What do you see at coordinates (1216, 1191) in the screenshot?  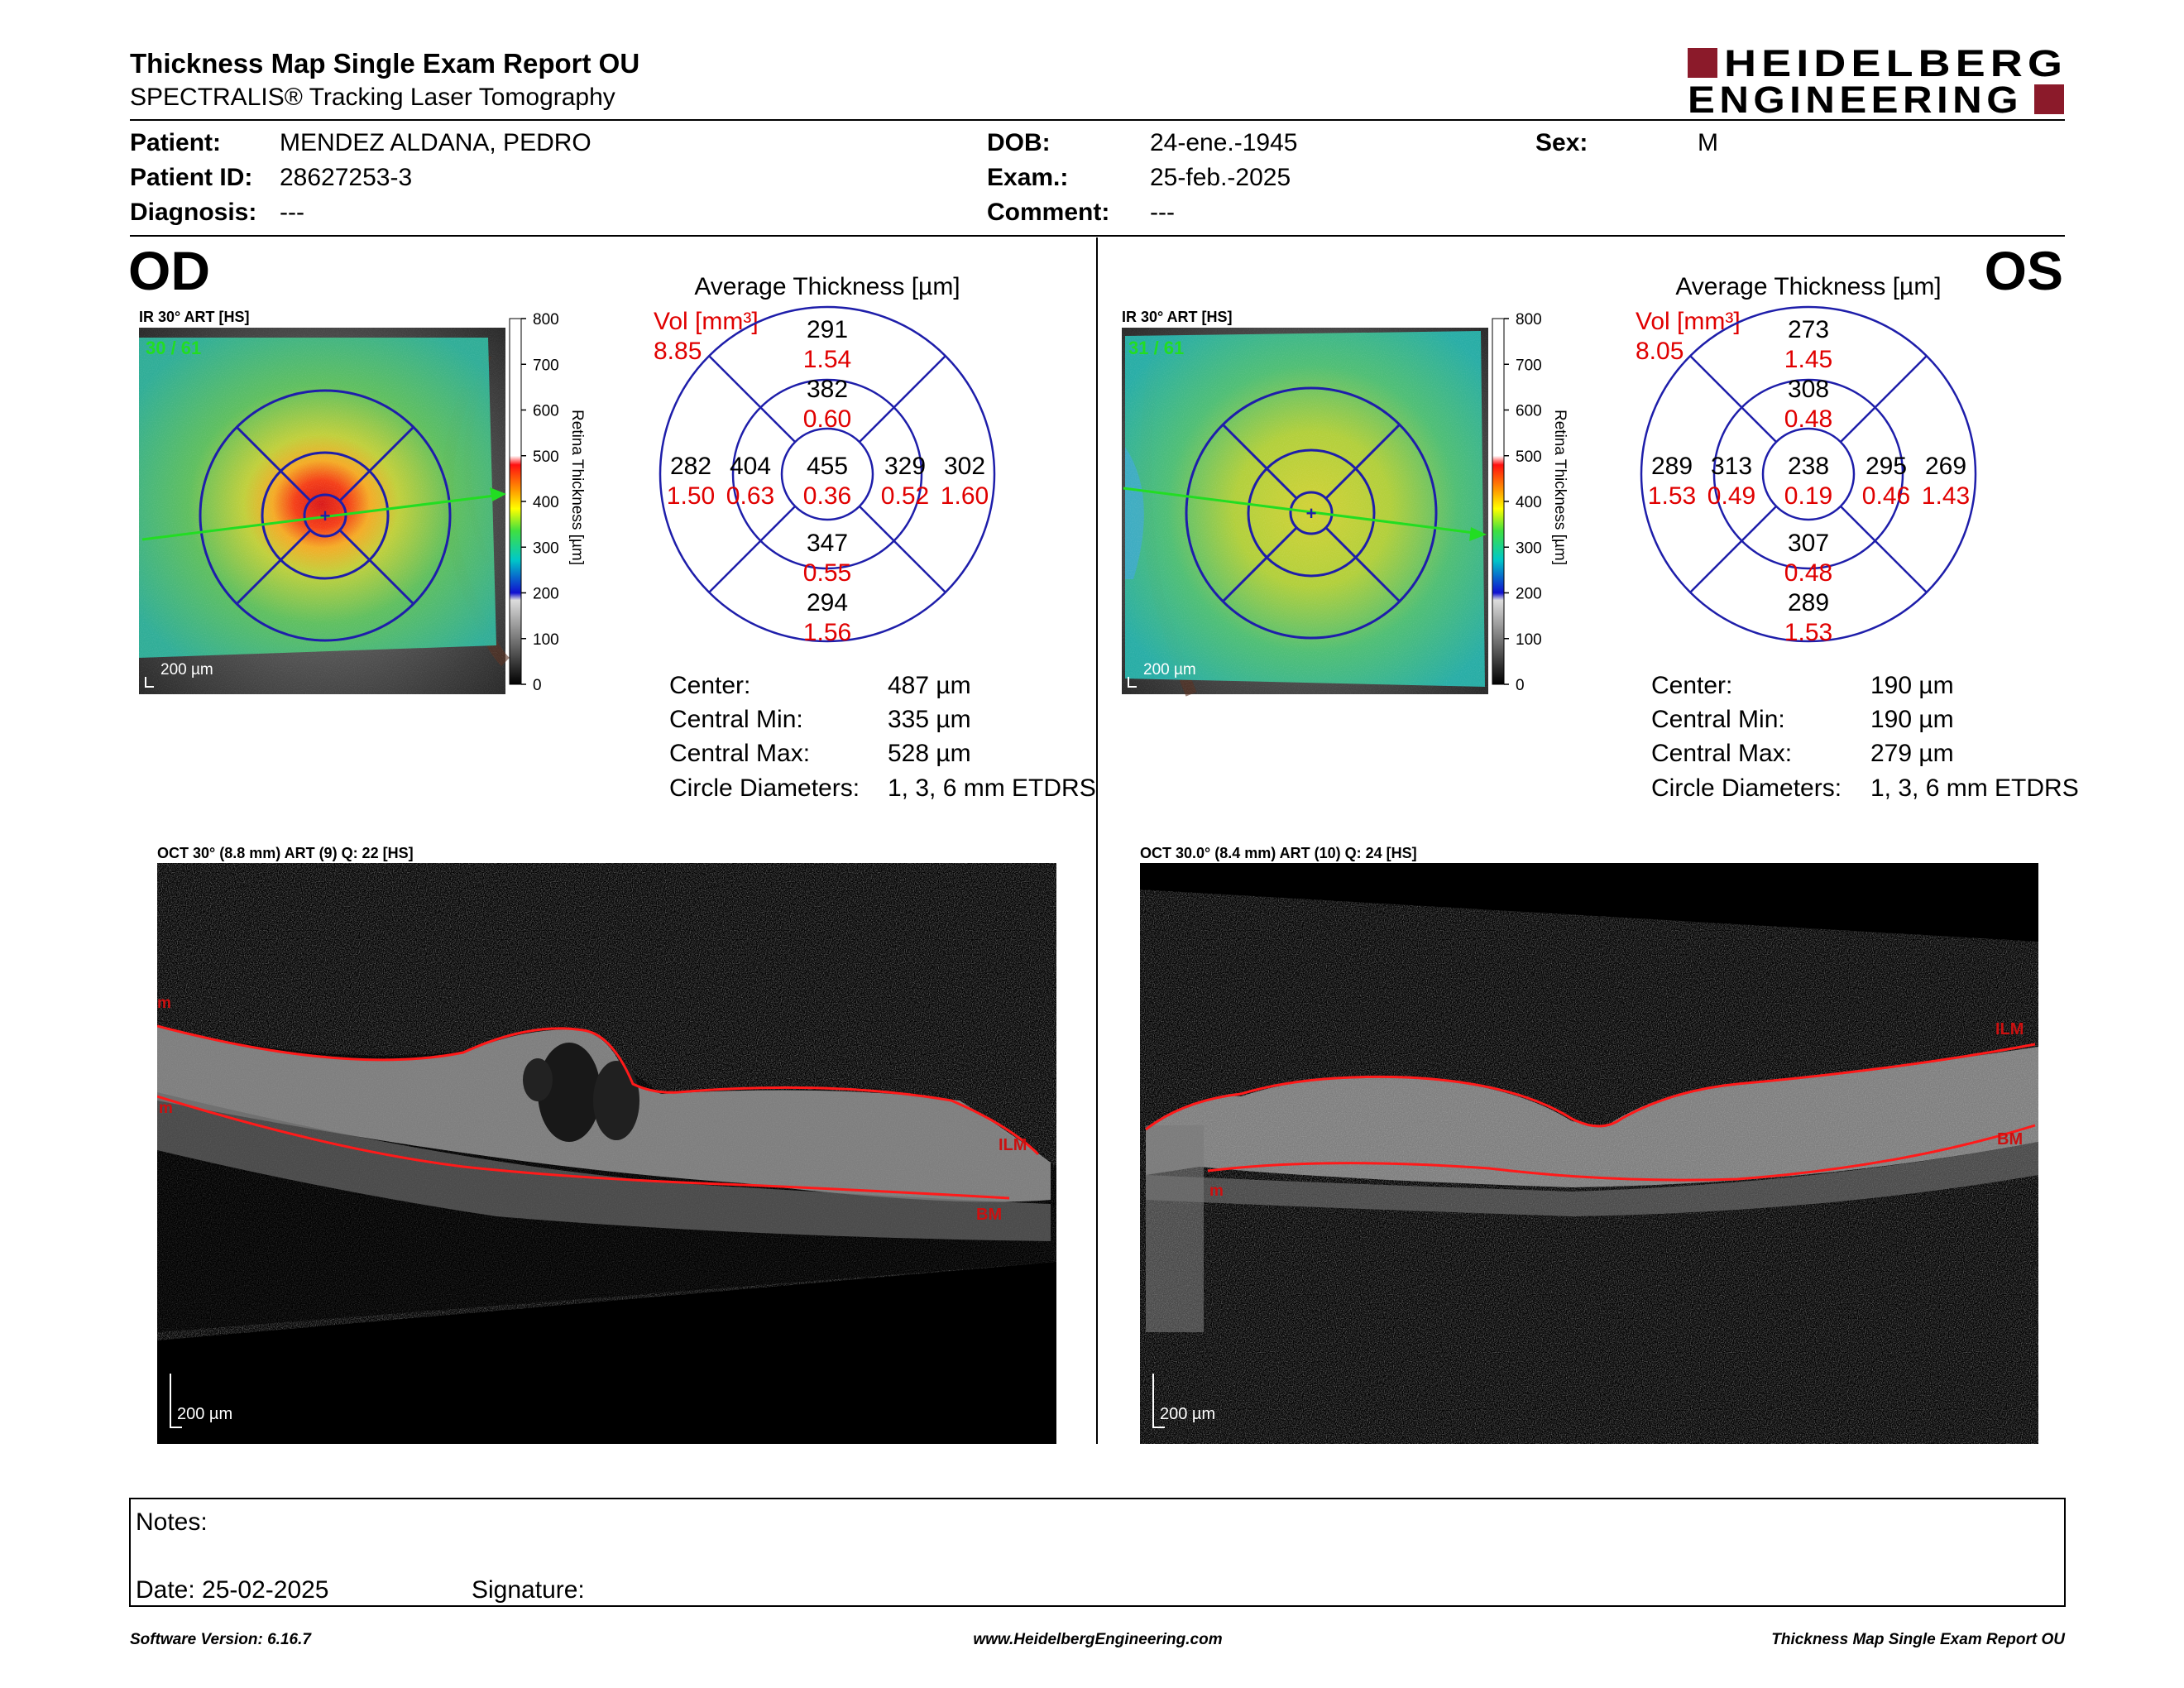 I see `os-edge-label-1: m` at bounding box center [1216, 1191].